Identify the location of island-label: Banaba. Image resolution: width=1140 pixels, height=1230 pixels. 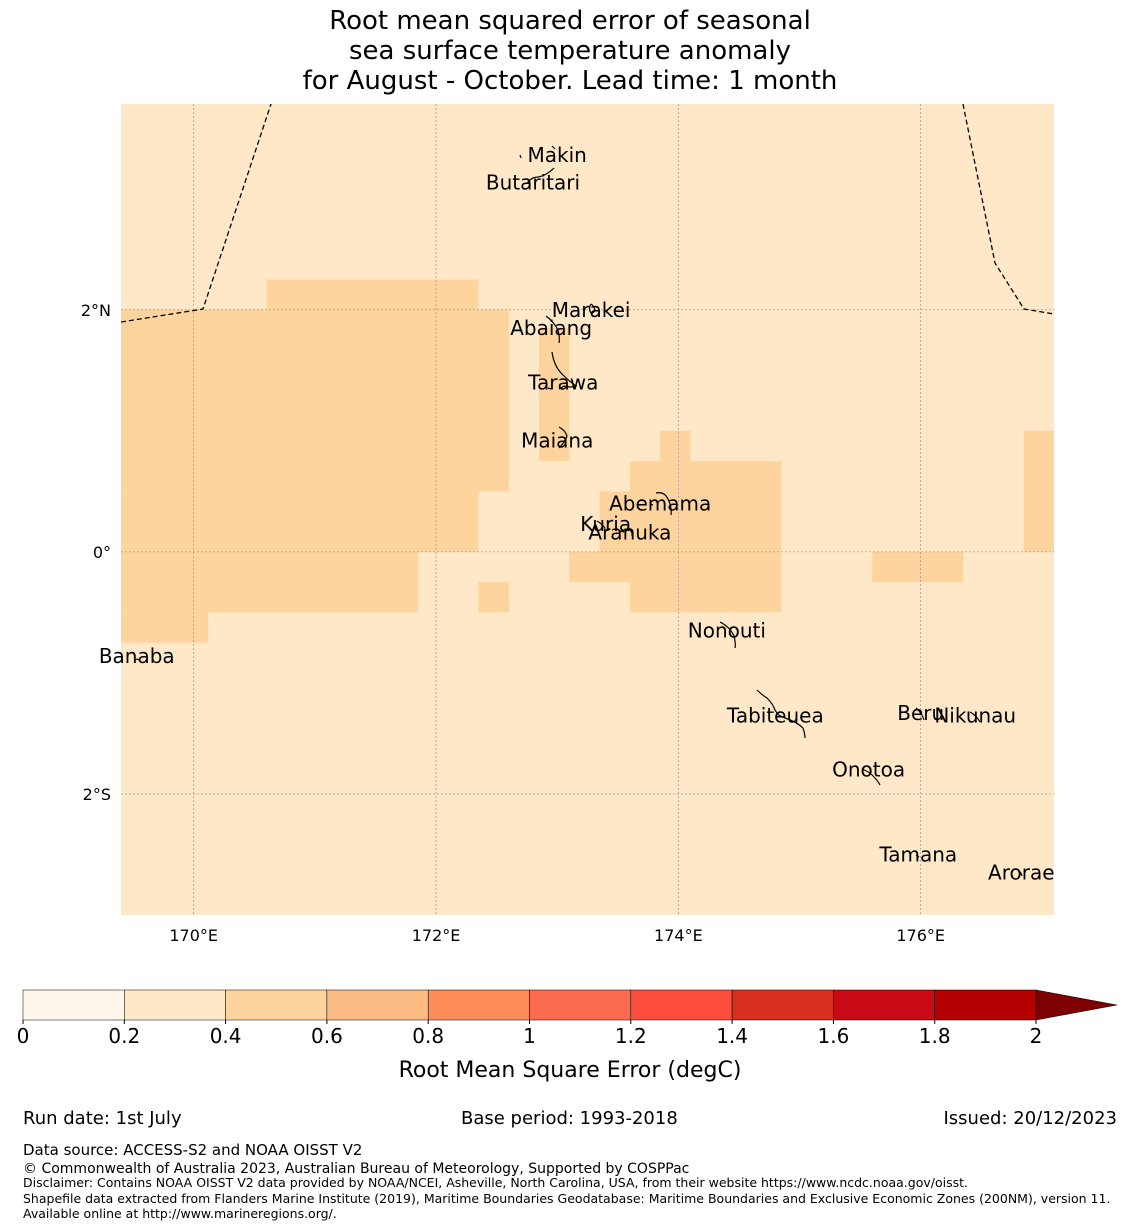
(137, 656).